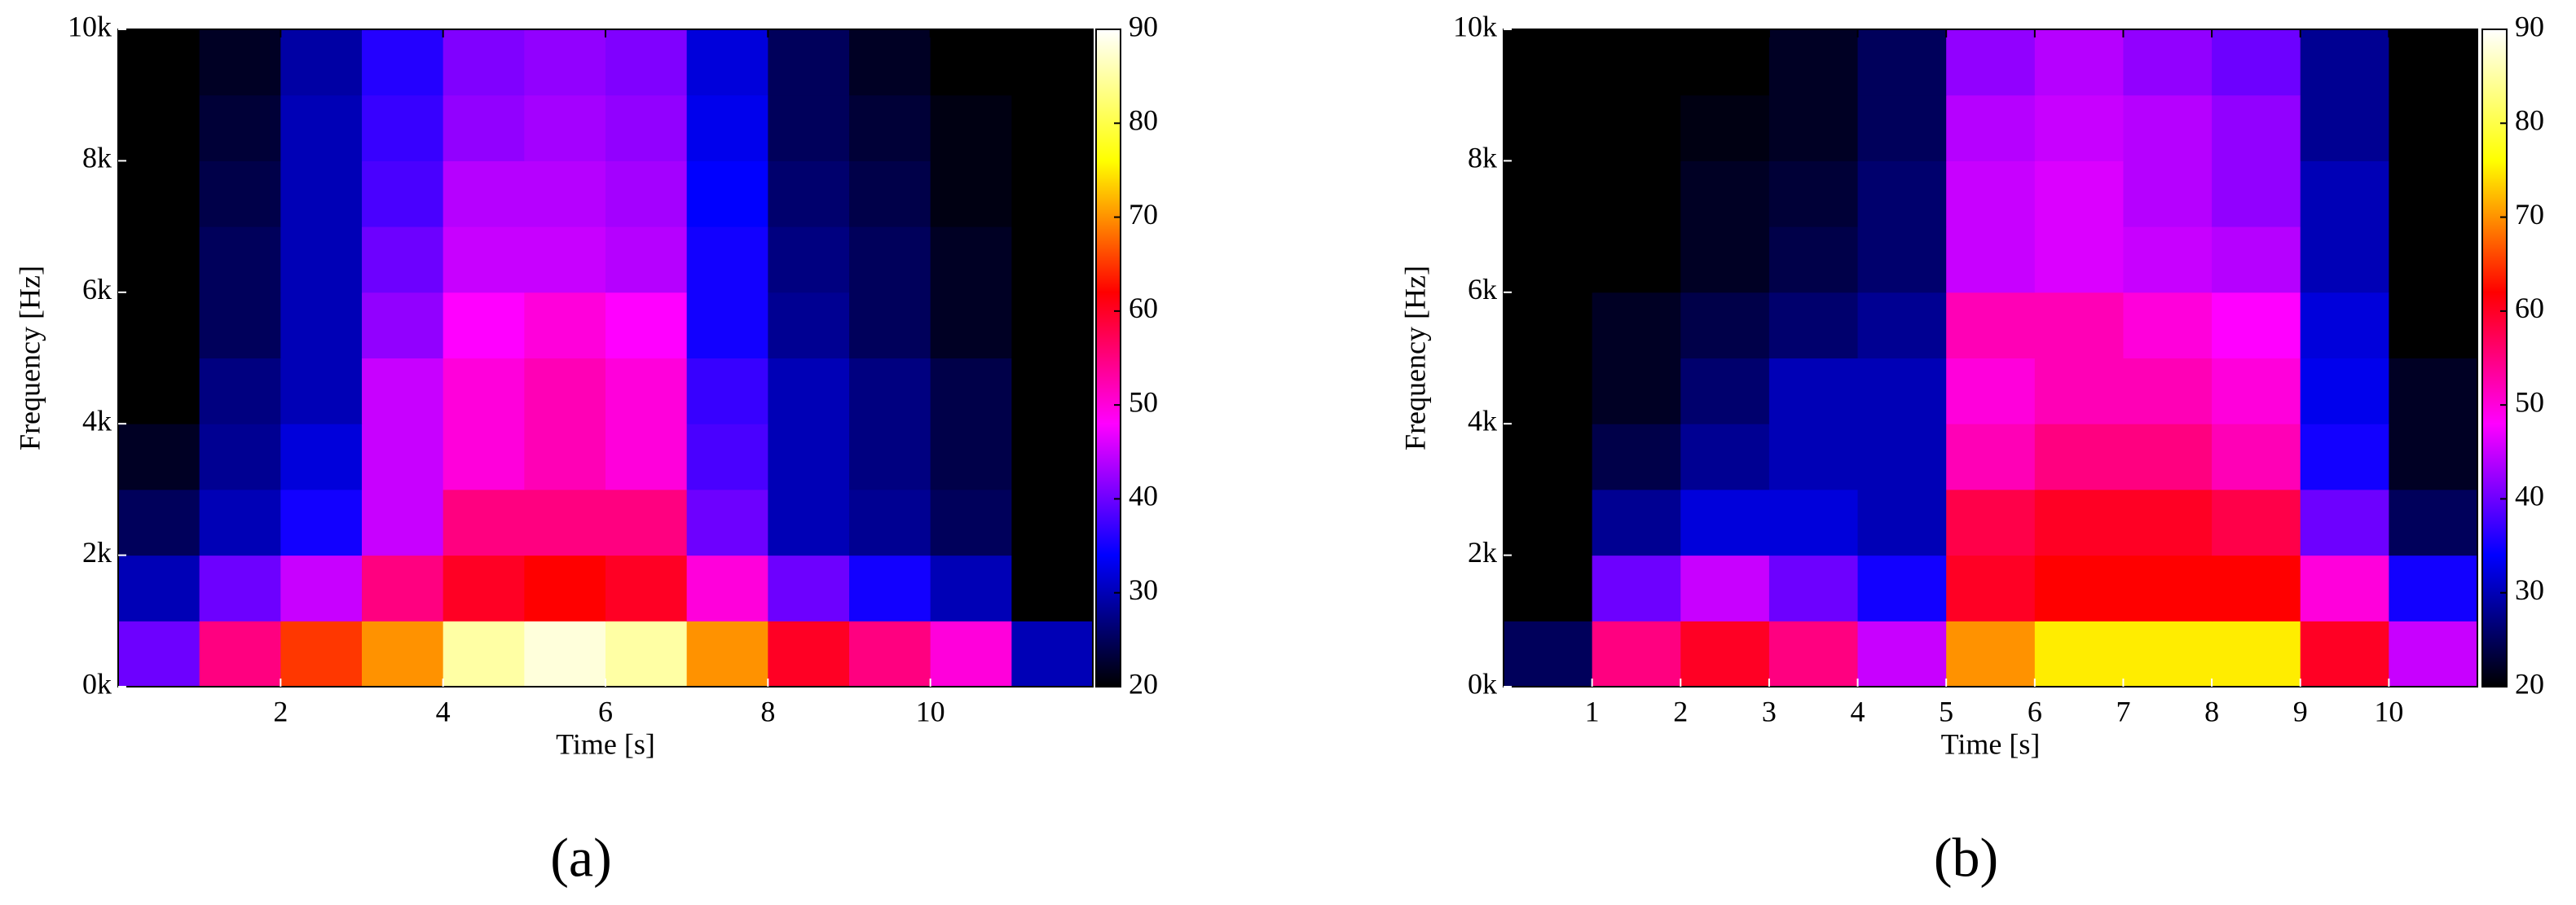 This screenshot has width=2576, height=905. What do you see at coordinates (1966, 858) in the screenshot?
I see `panel-label: (b)` at bounding box center [1966, 858].